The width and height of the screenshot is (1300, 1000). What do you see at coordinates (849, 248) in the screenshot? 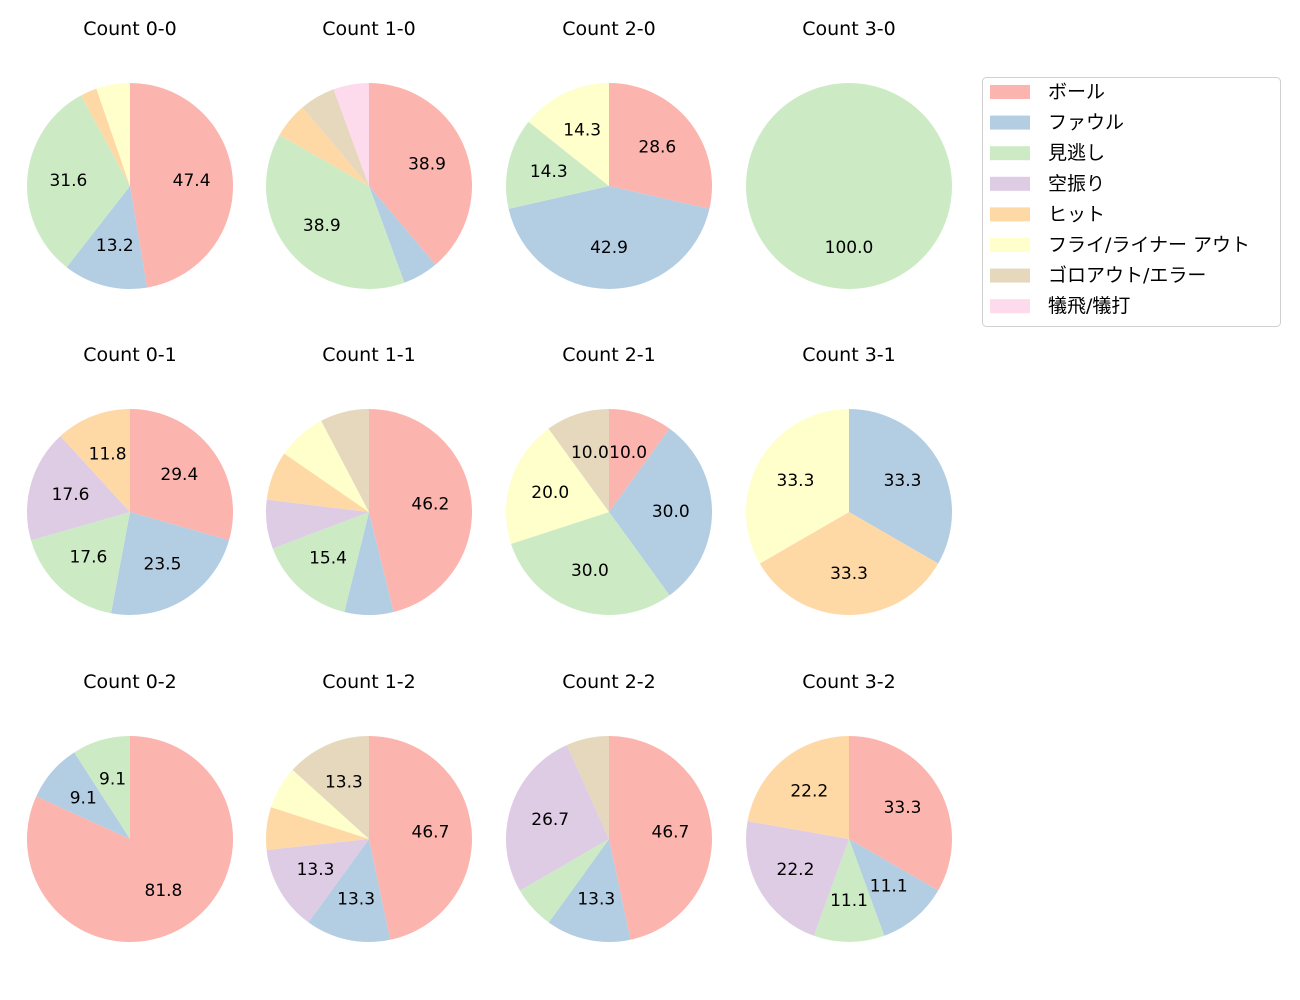
I see `pie-data-label: 100.0` at bounding box center [849, 248].